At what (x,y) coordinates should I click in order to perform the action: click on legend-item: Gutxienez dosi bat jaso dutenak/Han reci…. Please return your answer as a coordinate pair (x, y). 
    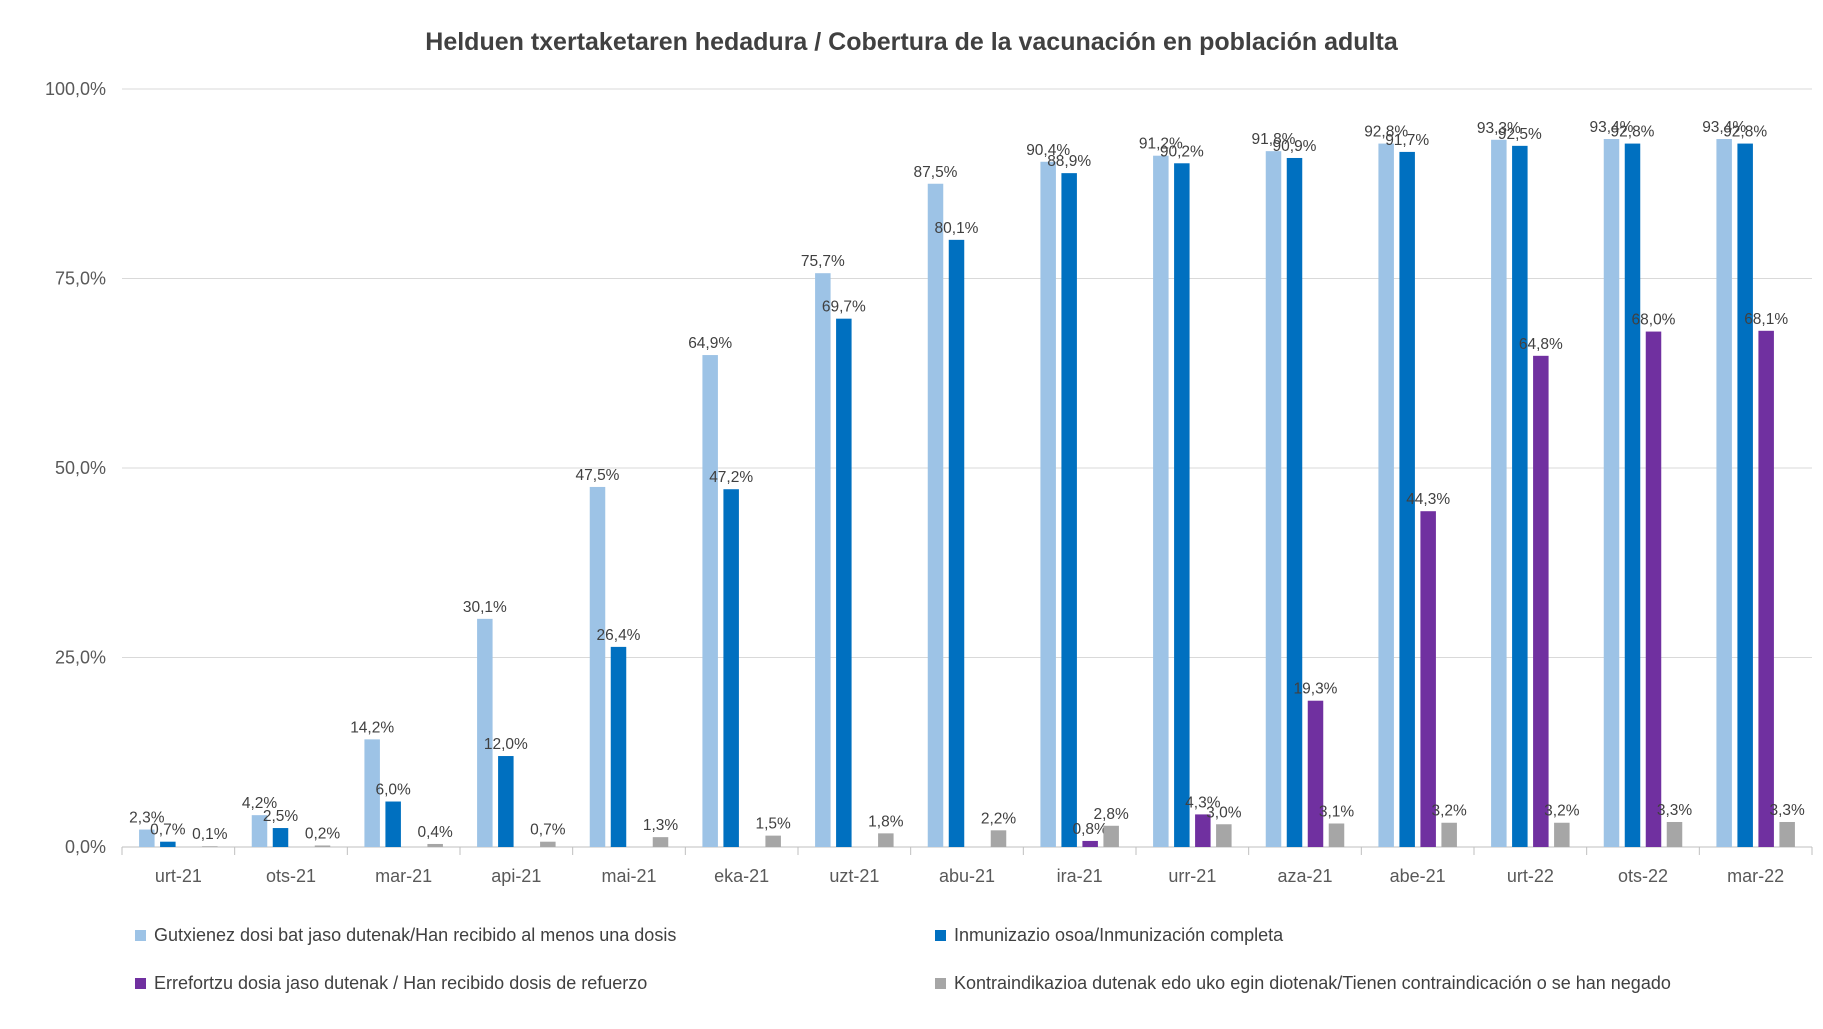
    Looking at the image, I should click on (405, 935).